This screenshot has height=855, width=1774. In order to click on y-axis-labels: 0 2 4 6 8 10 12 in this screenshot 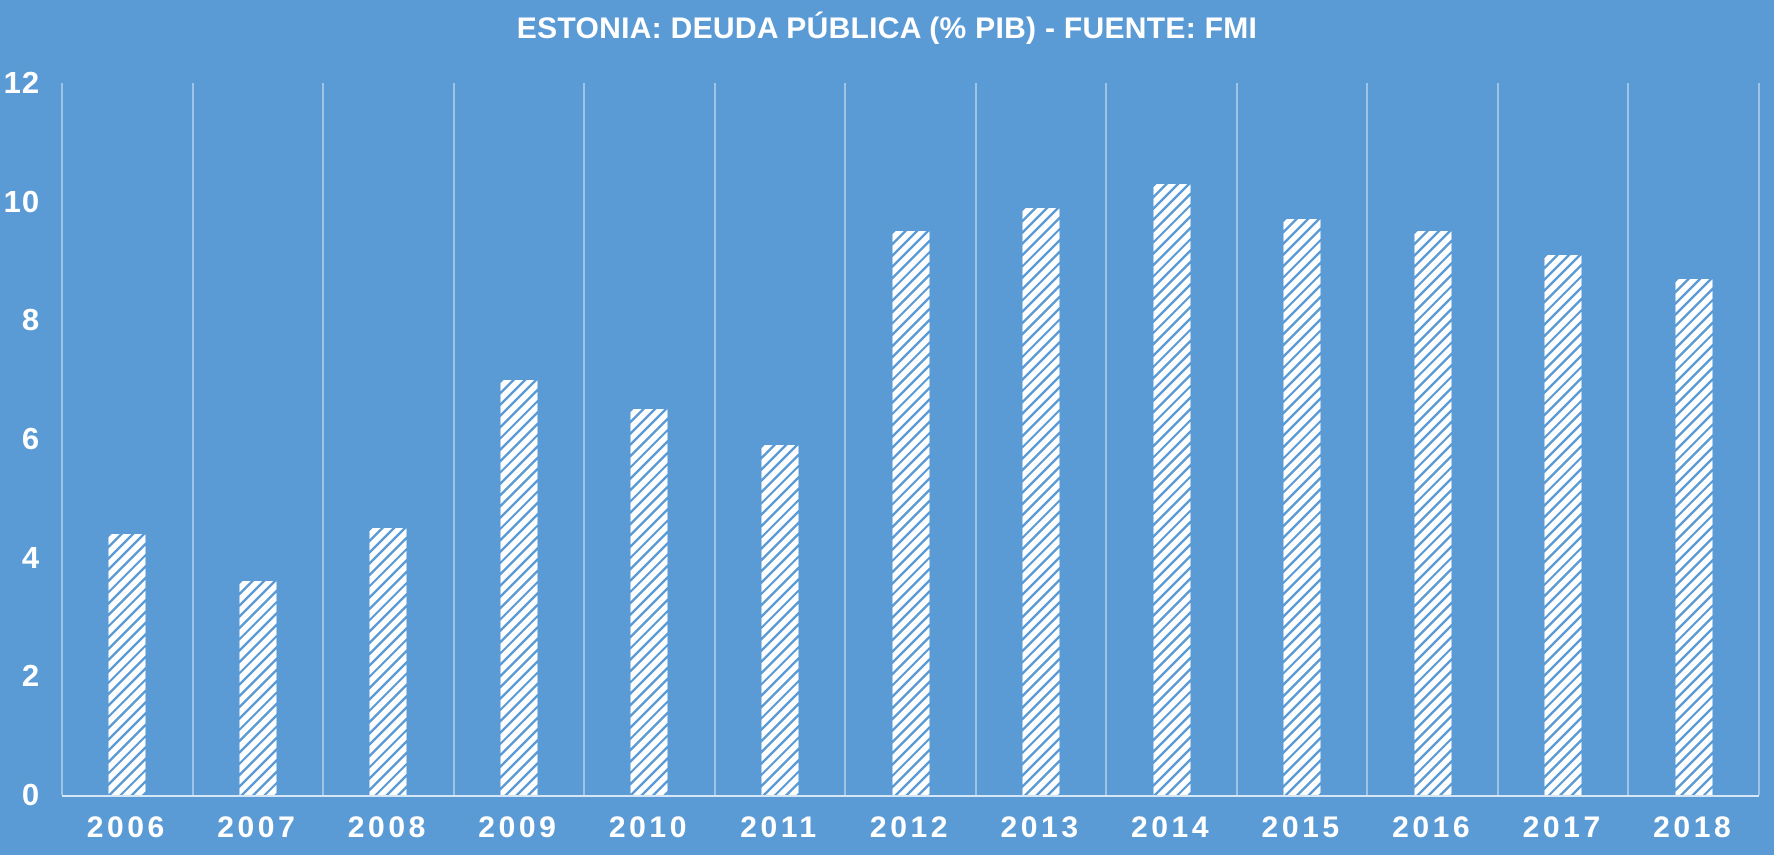, I will do `click(22, 438)`.